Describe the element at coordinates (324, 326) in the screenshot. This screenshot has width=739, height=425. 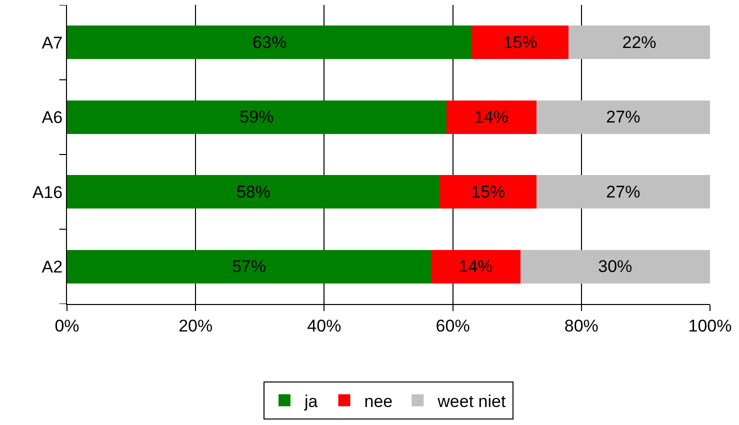
I see `x-tick-label: 40%` at that location.